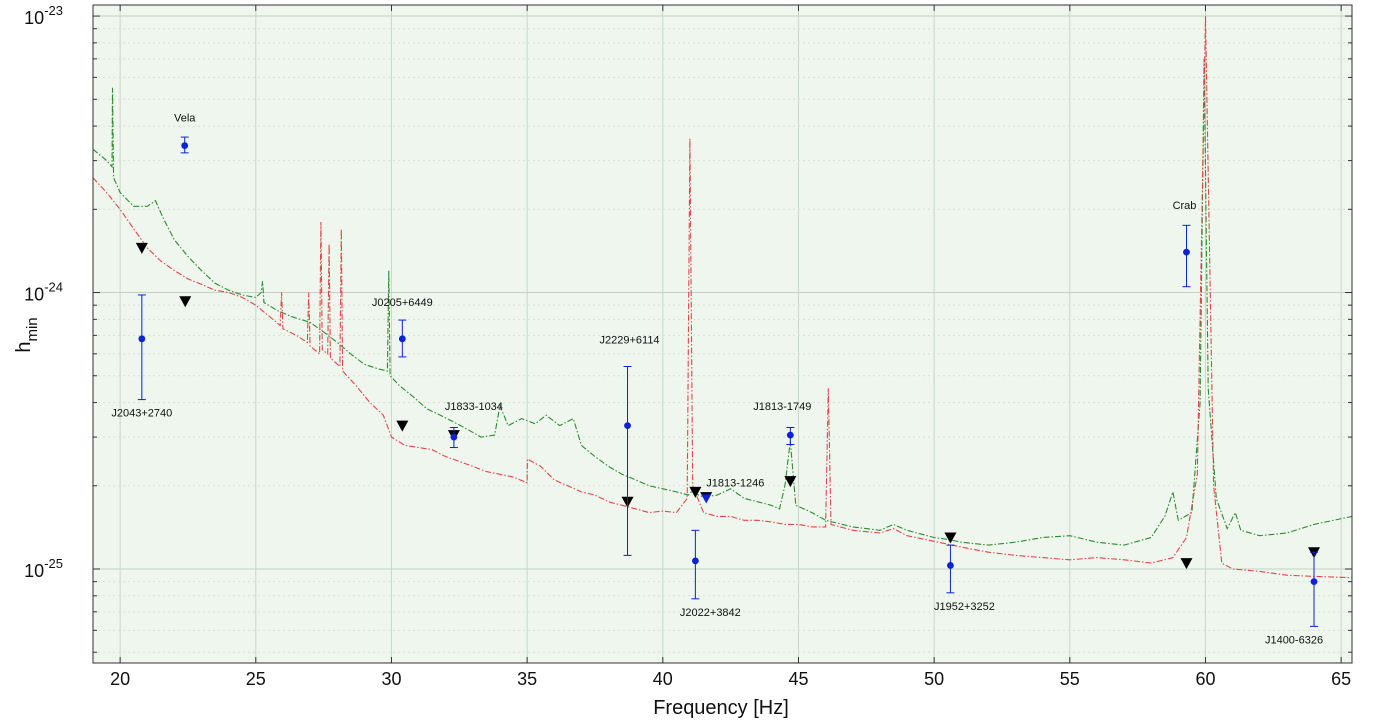 The image size is (1377, 721). What do you see at coordinates (710, 613) in the screenshot?
I see `pulsar-label: J2022+3842` at bounding box center [710, 613].